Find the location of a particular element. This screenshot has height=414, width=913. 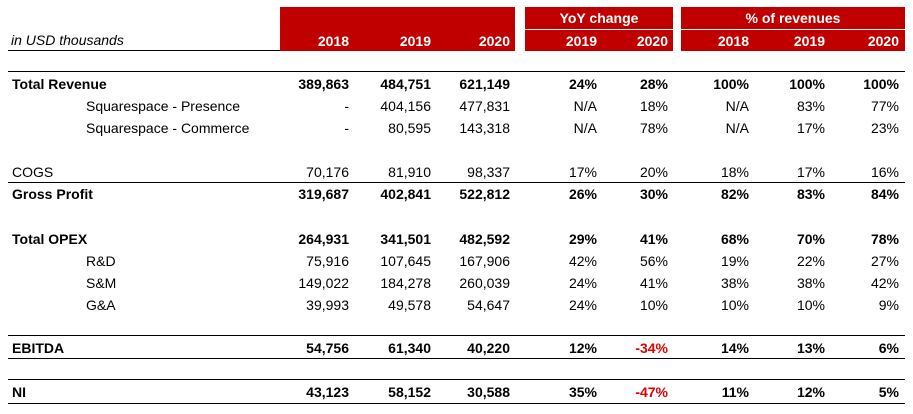

row-label: Squarespace - Presence is located at coordinates (163, 106).